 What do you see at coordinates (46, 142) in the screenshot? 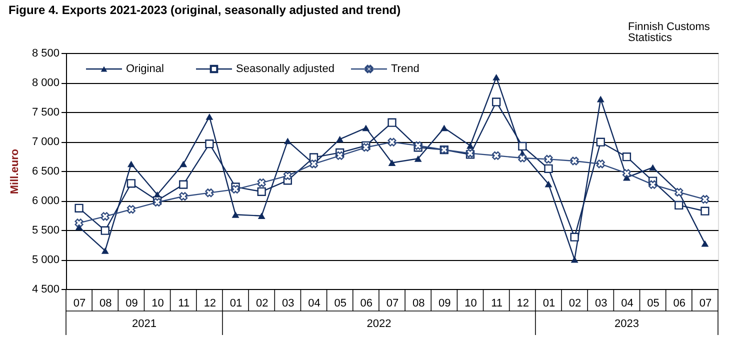
I see `y-tick-label: 7 000` at bounding box center [46, 142].